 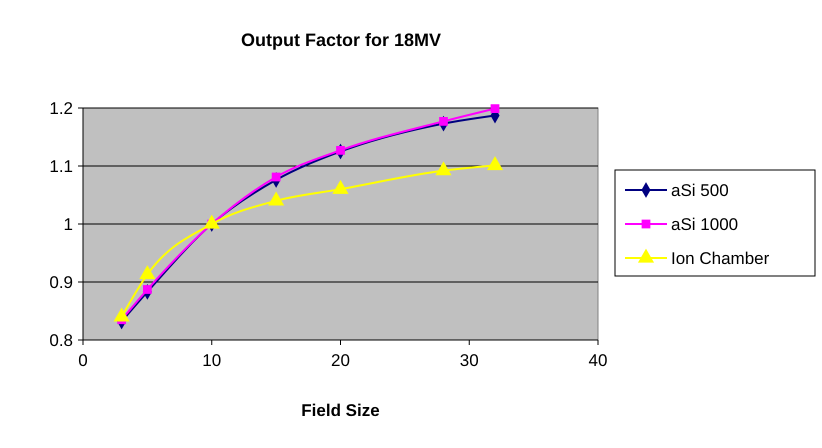 I want to click on y-tick-label: 0.9, so click(x=61, y=282).